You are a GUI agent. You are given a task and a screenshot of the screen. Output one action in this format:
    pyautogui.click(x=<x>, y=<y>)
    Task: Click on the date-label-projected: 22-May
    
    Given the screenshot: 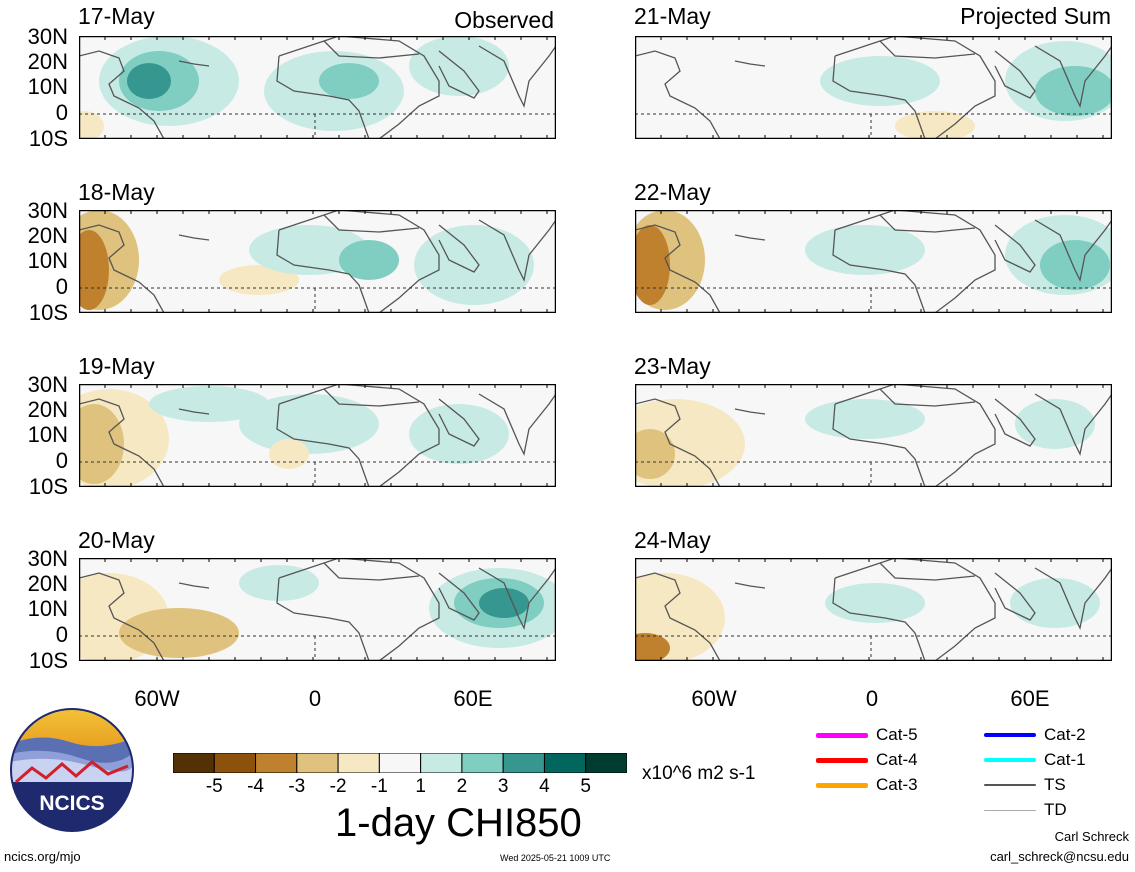 What is the action you would take?
    pyautogui.click(x=672, y=192)
    